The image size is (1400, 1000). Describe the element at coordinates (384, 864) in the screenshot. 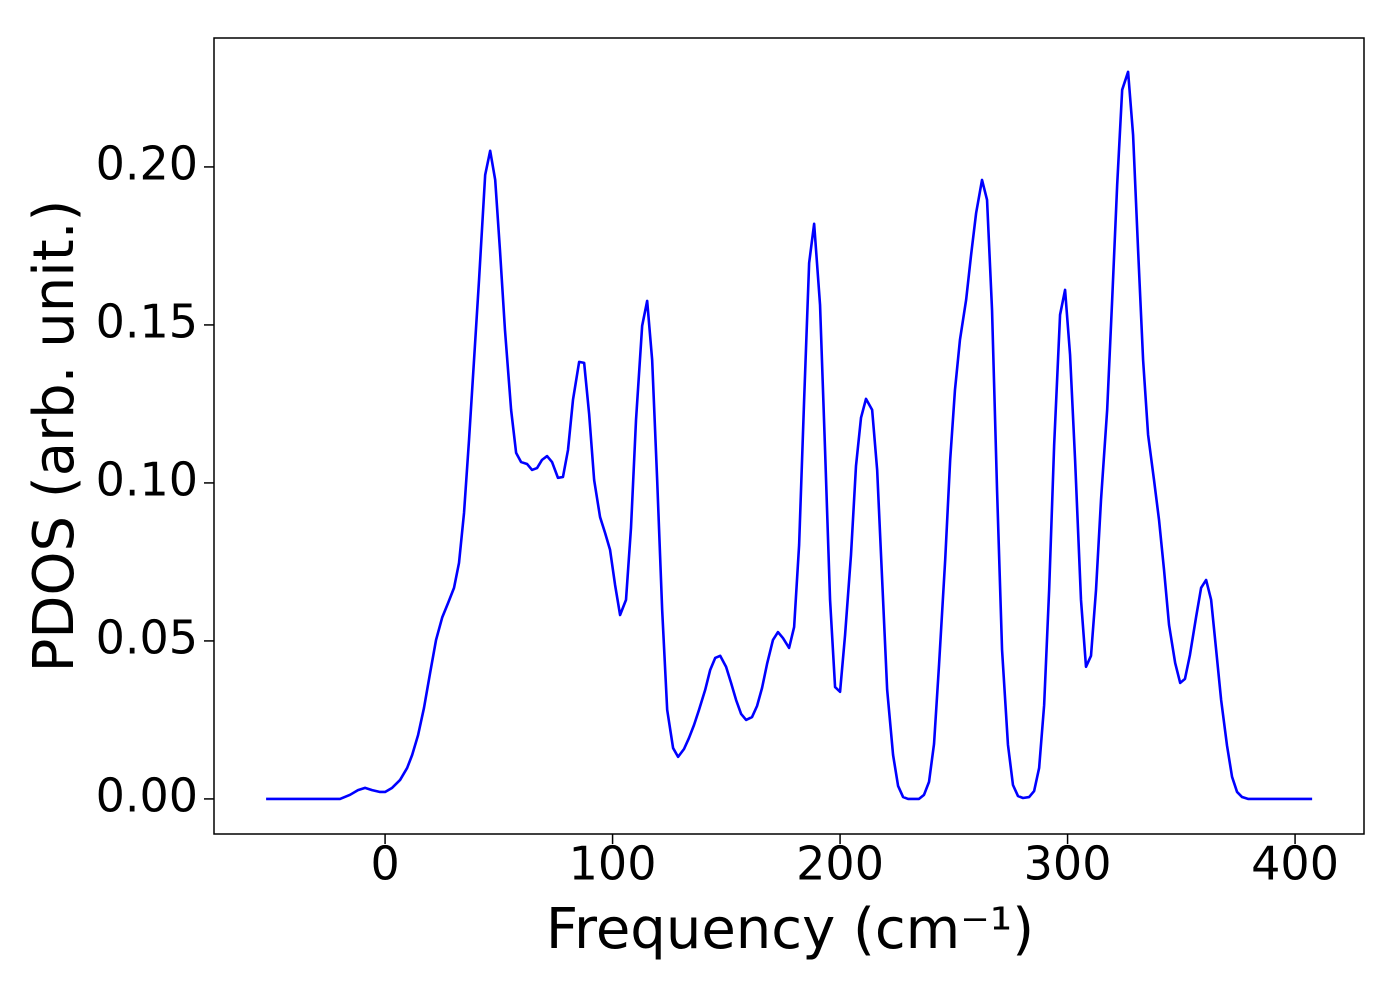

I see `x-tick-label: 0` at that location.